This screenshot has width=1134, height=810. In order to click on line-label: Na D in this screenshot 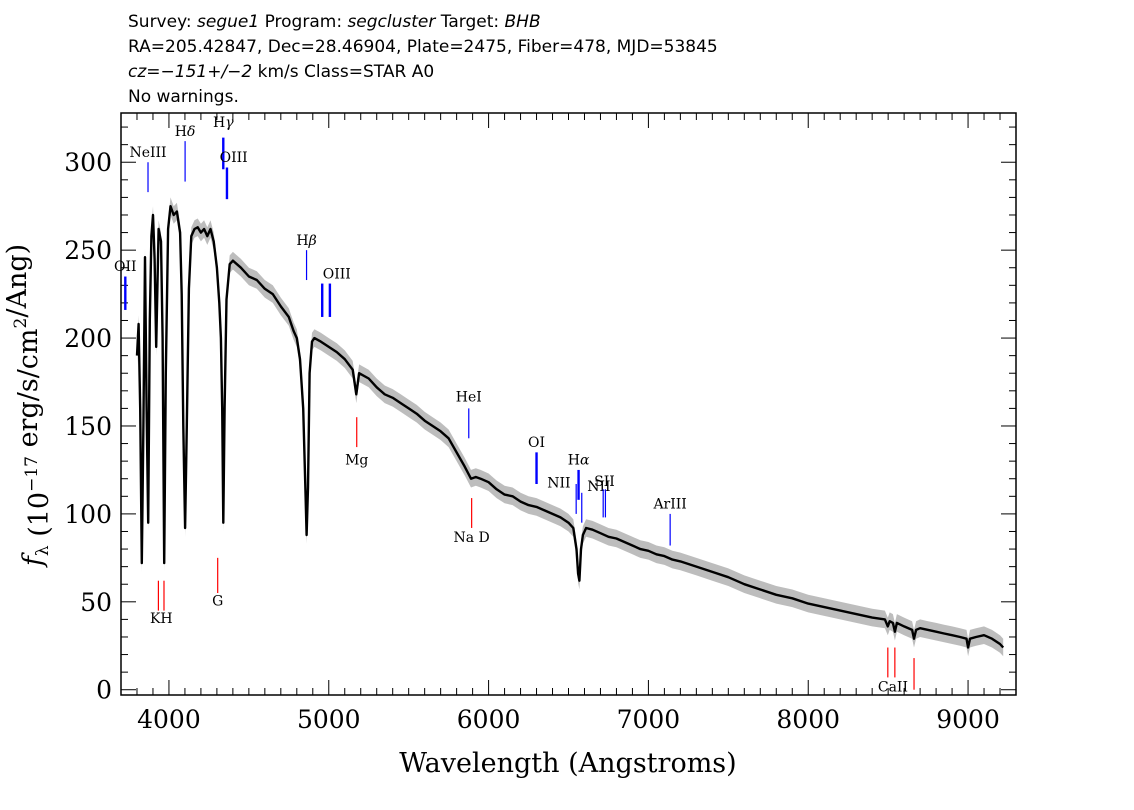, I will do `click(472, 538)`.